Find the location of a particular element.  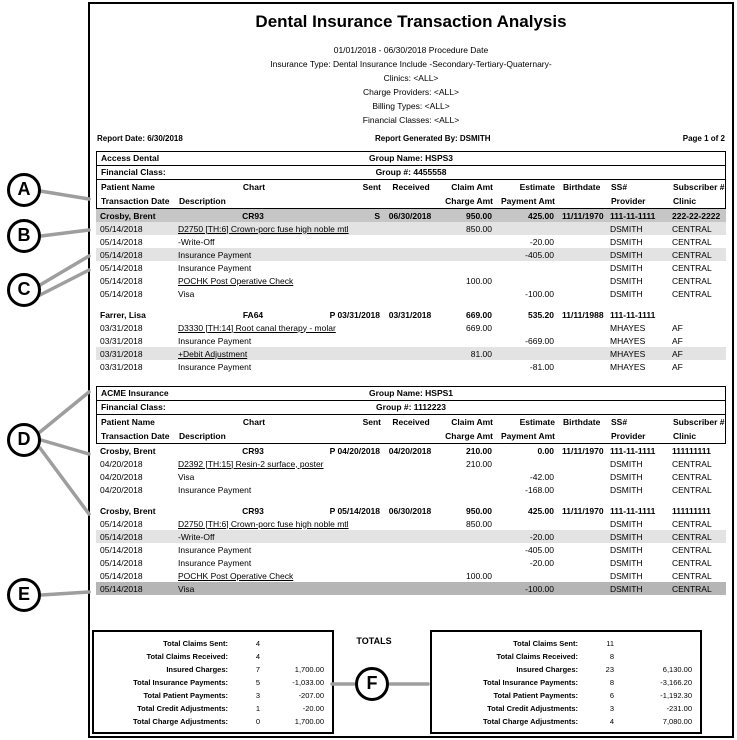

callout-b: B is located at coordinates (24, 236).